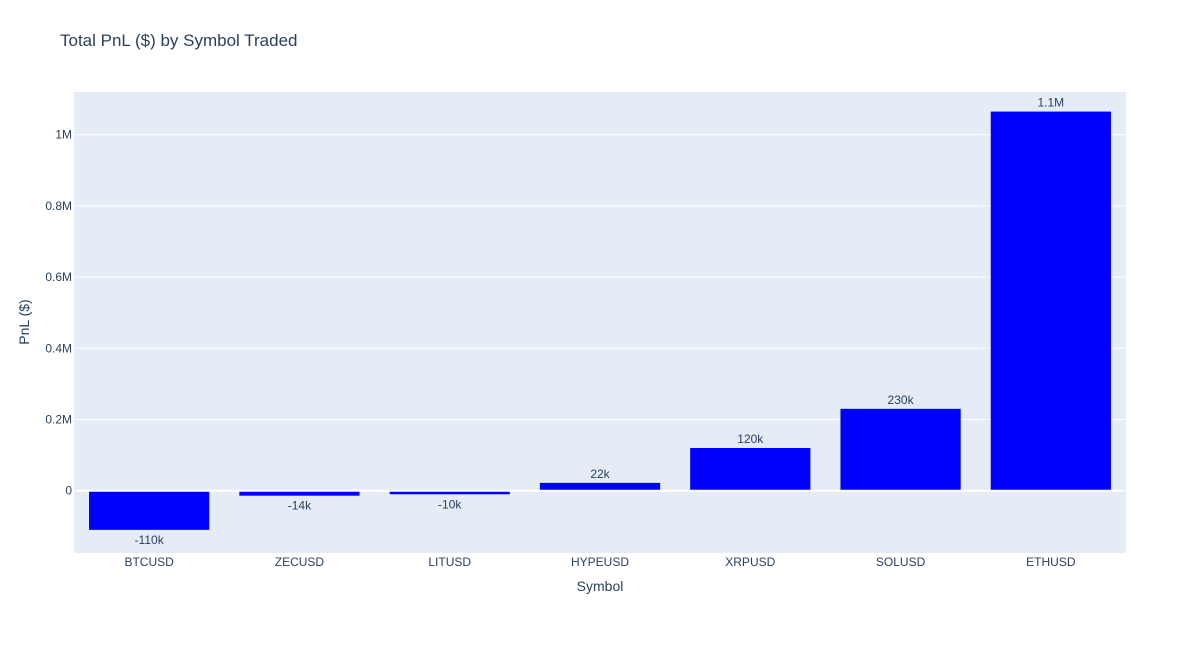 The image size is (1200, 646). Describe the element at coordinates (1051, 562) in the screenshot. I see `x-tick-label: ETHUSD` at that location.